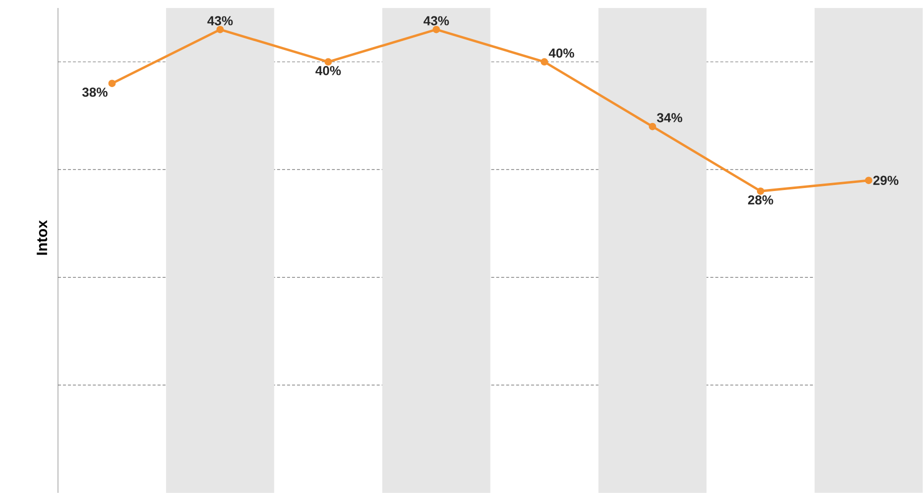 Image resolution: width=923 pixels, height=493 pixels. What do you see at coordinates (885, 180) in the screenshot?
I see `data-label: 29%` at bounding box center [885, 180].